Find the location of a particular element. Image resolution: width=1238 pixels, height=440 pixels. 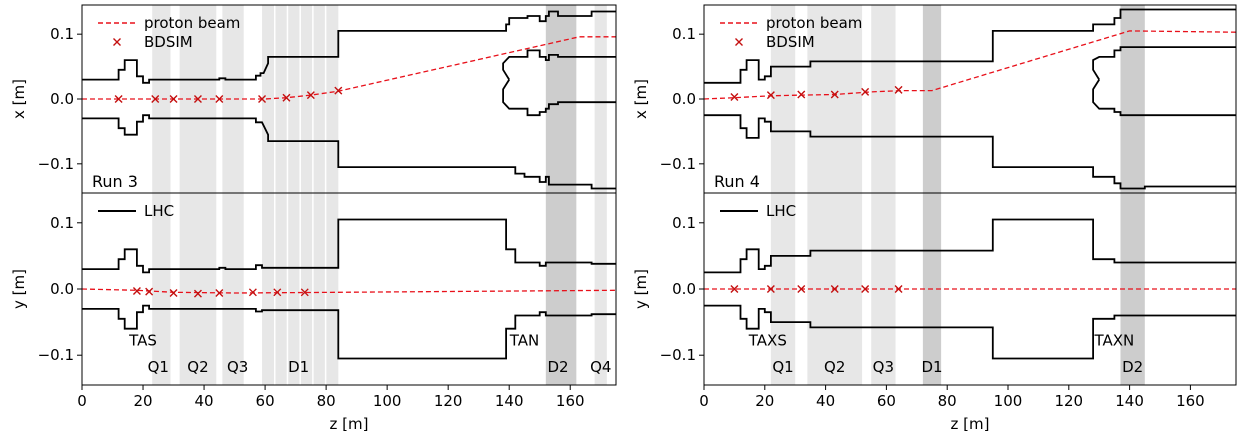

y-axis-label: y [m] is located at coordinates (19, 289).